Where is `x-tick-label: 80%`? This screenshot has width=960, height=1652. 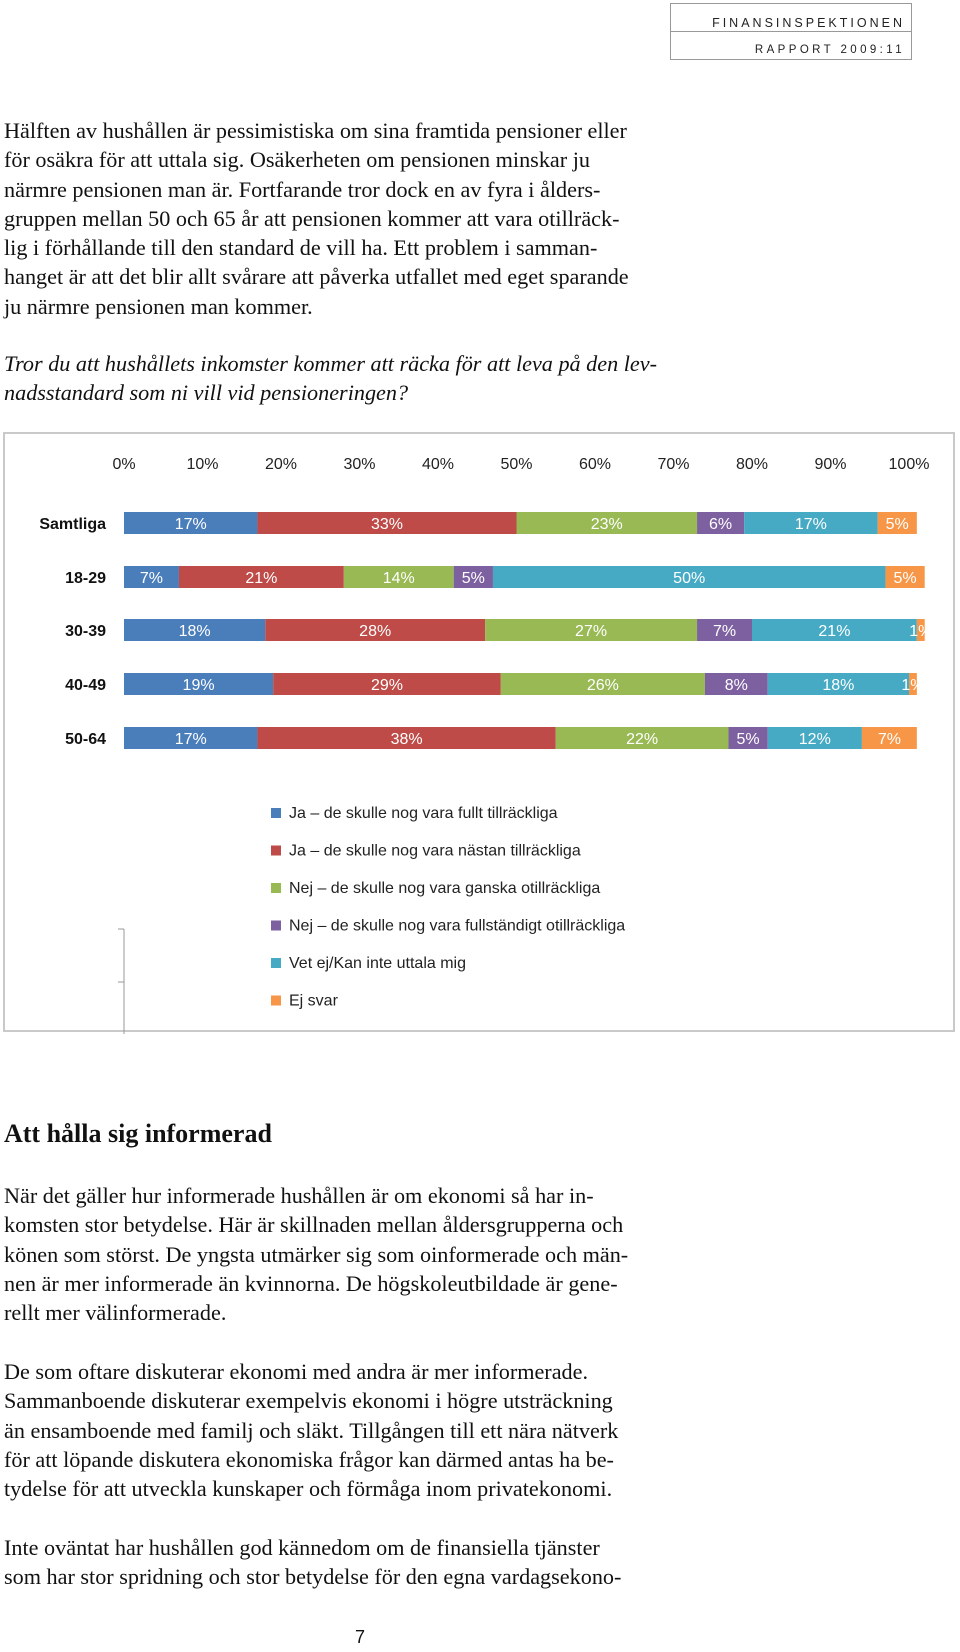
x-tick-label: 80% is located at coordinates (752, 464).